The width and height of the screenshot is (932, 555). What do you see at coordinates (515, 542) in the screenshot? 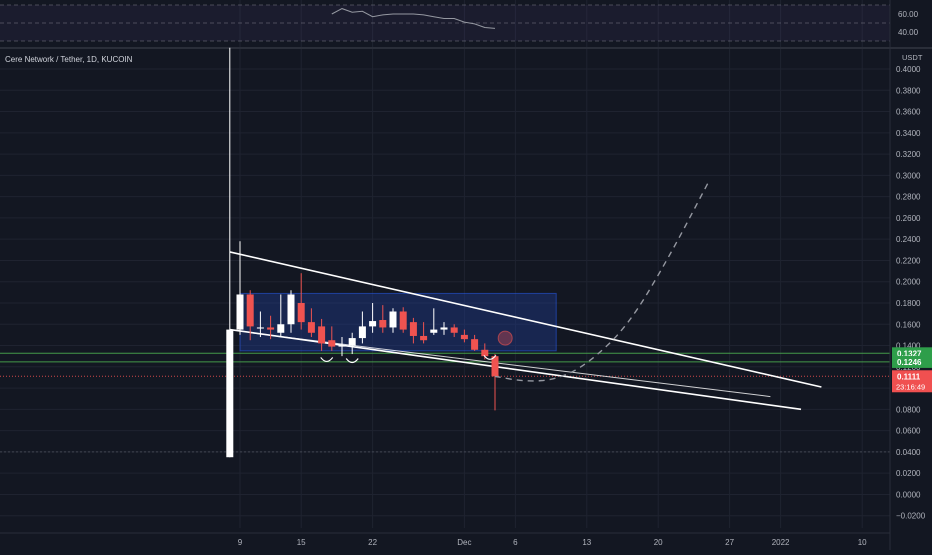
I see `time-tick-label: 6` at bounding box center [515, 542].